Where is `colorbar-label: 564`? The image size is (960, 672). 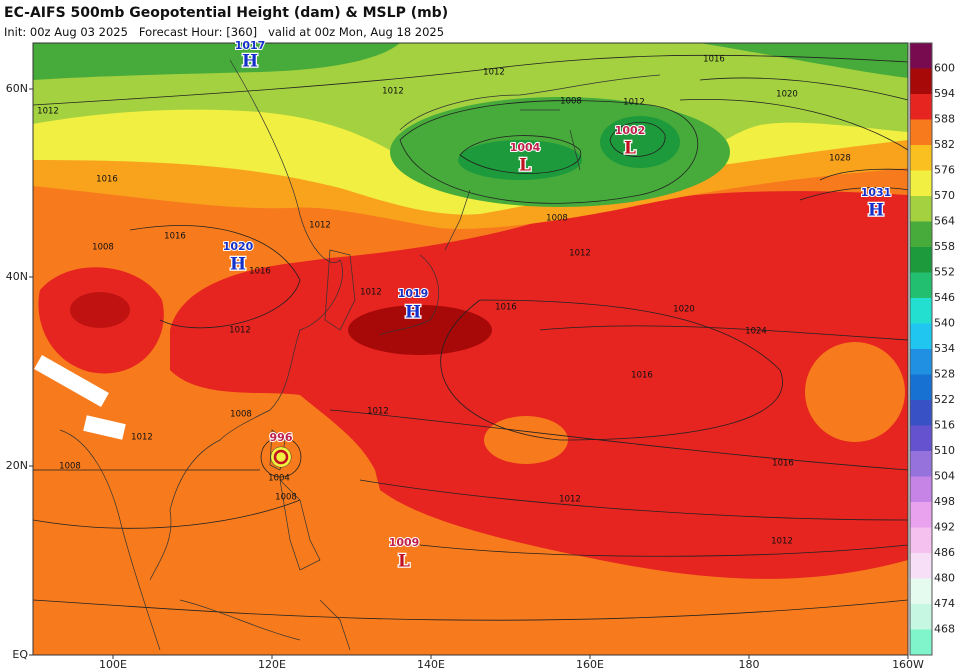
colorbar-label: 564 is located at coordinates (944, 221).